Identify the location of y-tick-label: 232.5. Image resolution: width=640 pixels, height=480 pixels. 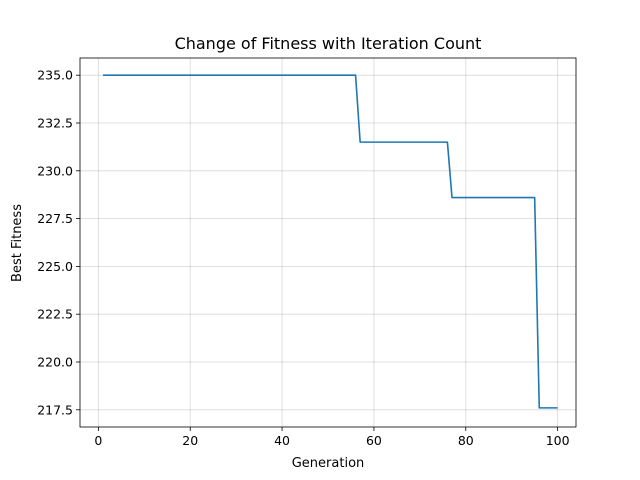
(55, 123).